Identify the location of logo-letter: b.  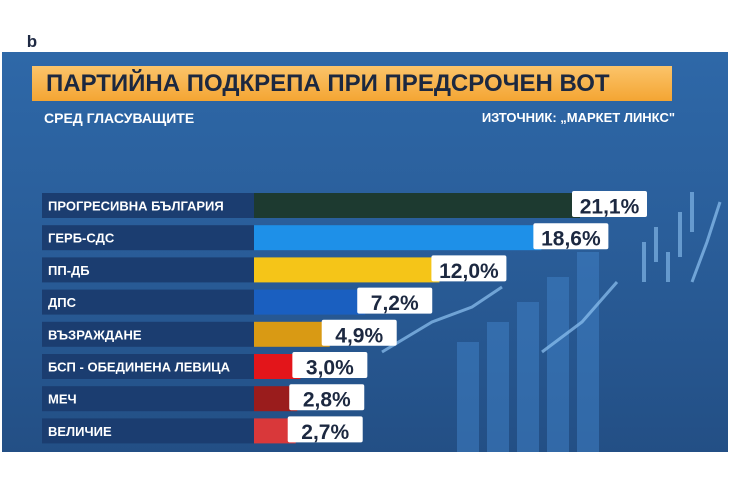
(32, 42).